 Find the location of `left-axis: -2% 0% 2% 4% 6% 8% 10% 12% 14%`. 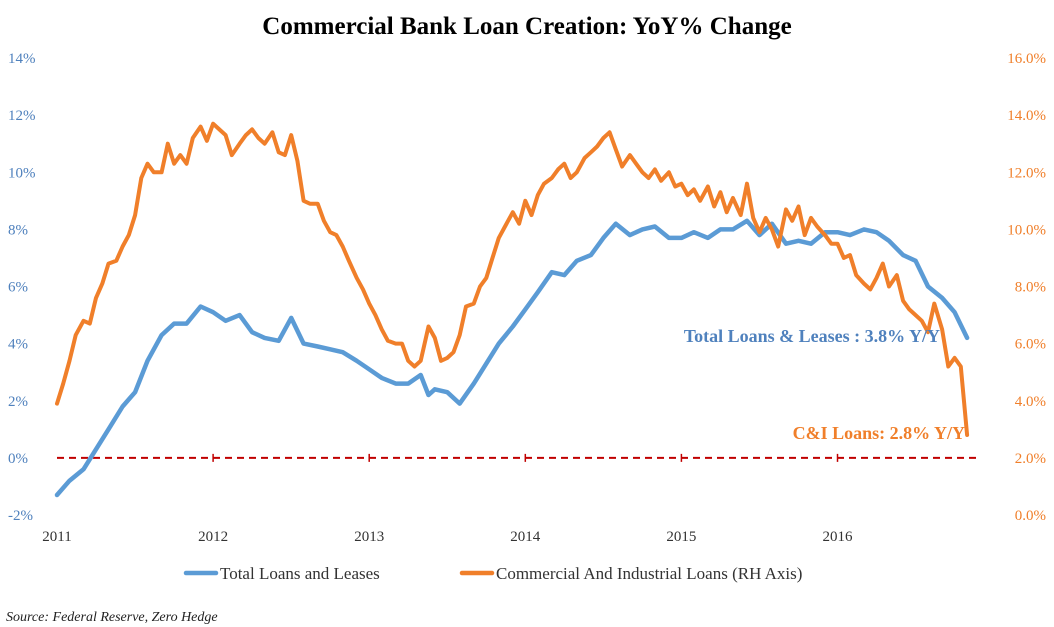

left-axis: -2% 0% 2% 4% 6% 8% 10% 12% 14% is located at coordinates (22, 287).